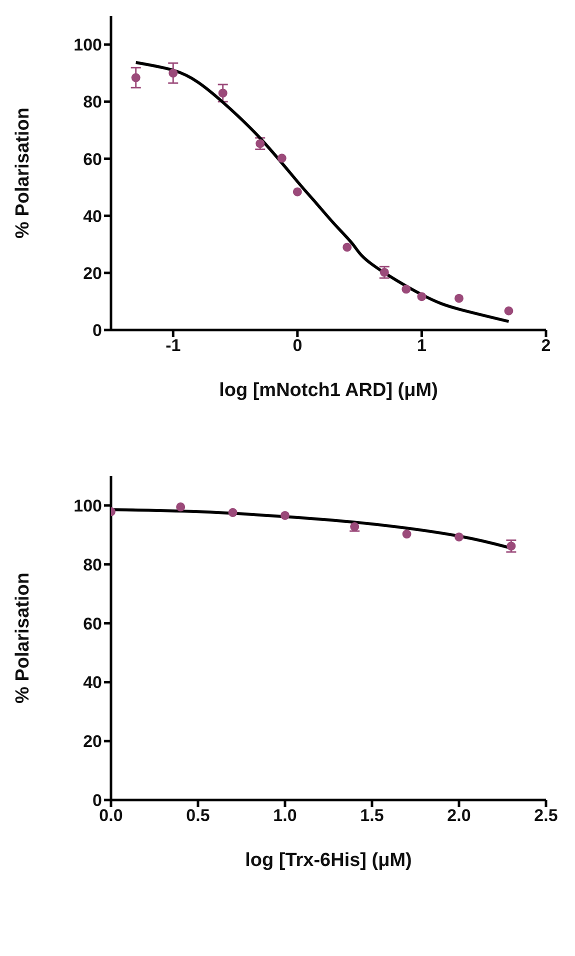 The image size is (575, 956). I want to click on x-tick-label: 1.0, so click(285, 816).